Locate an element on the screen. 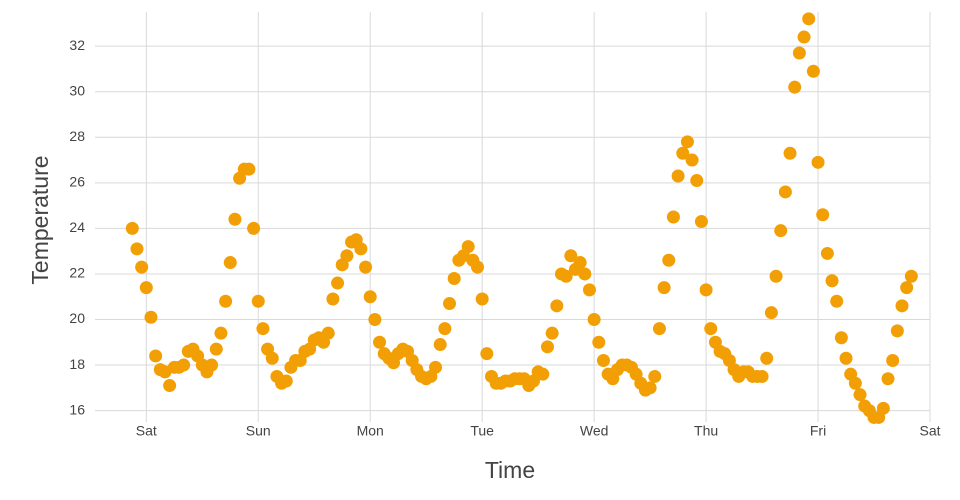  y-tick-label: 22 is located at coordinates (77, 273).